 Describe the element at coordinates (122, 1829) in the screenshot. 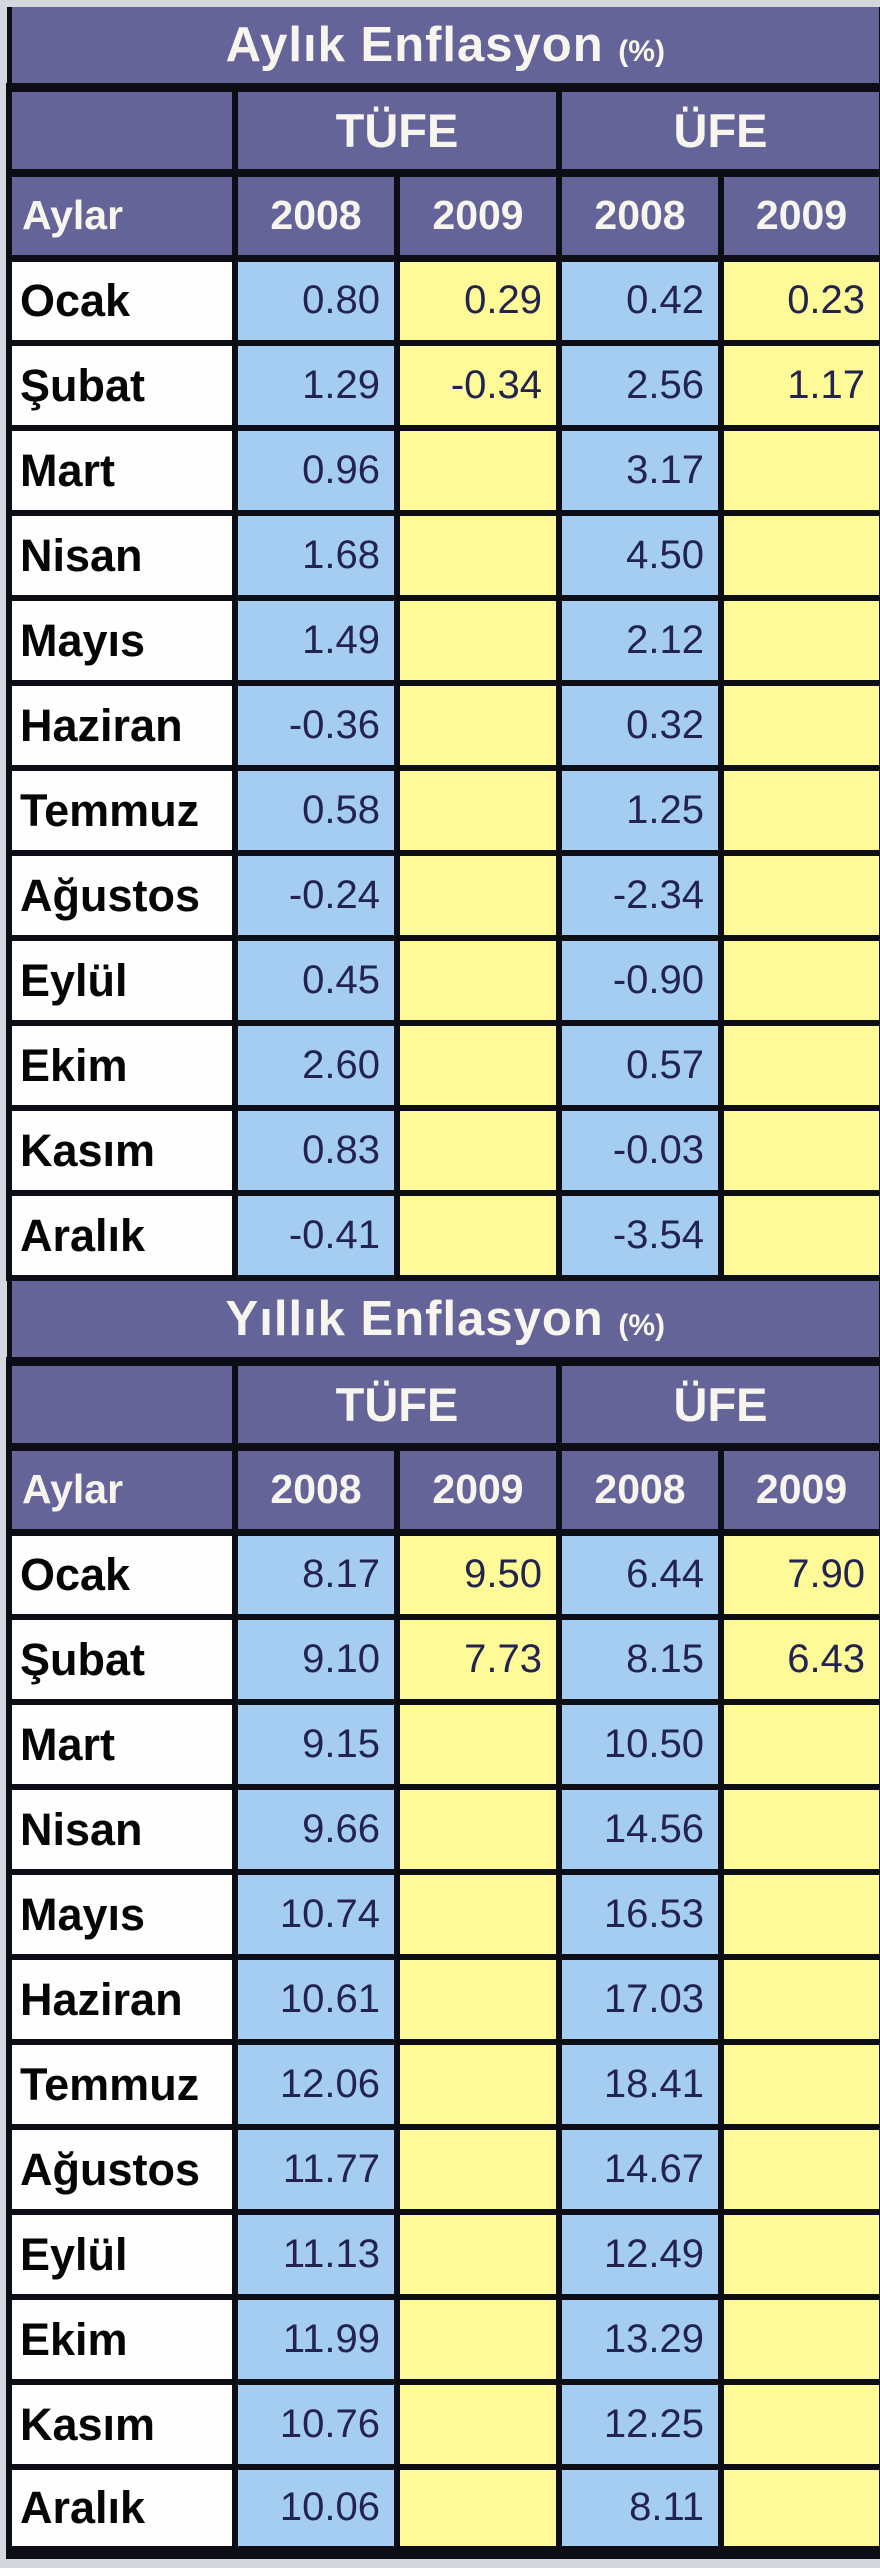

I see `month-label: Nisan` at that location.